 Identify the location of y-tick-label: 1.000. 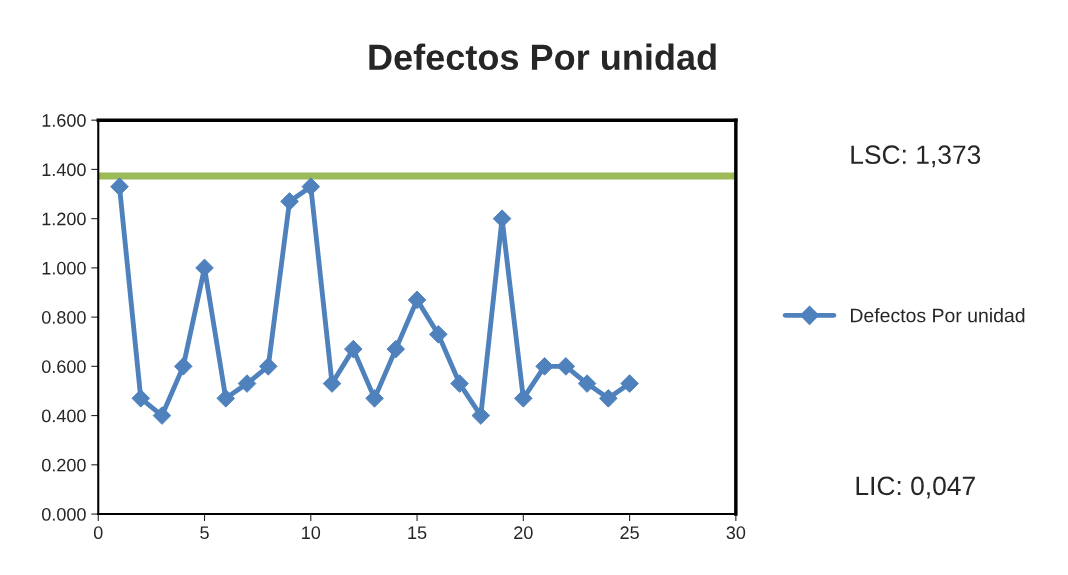
(64, 268).